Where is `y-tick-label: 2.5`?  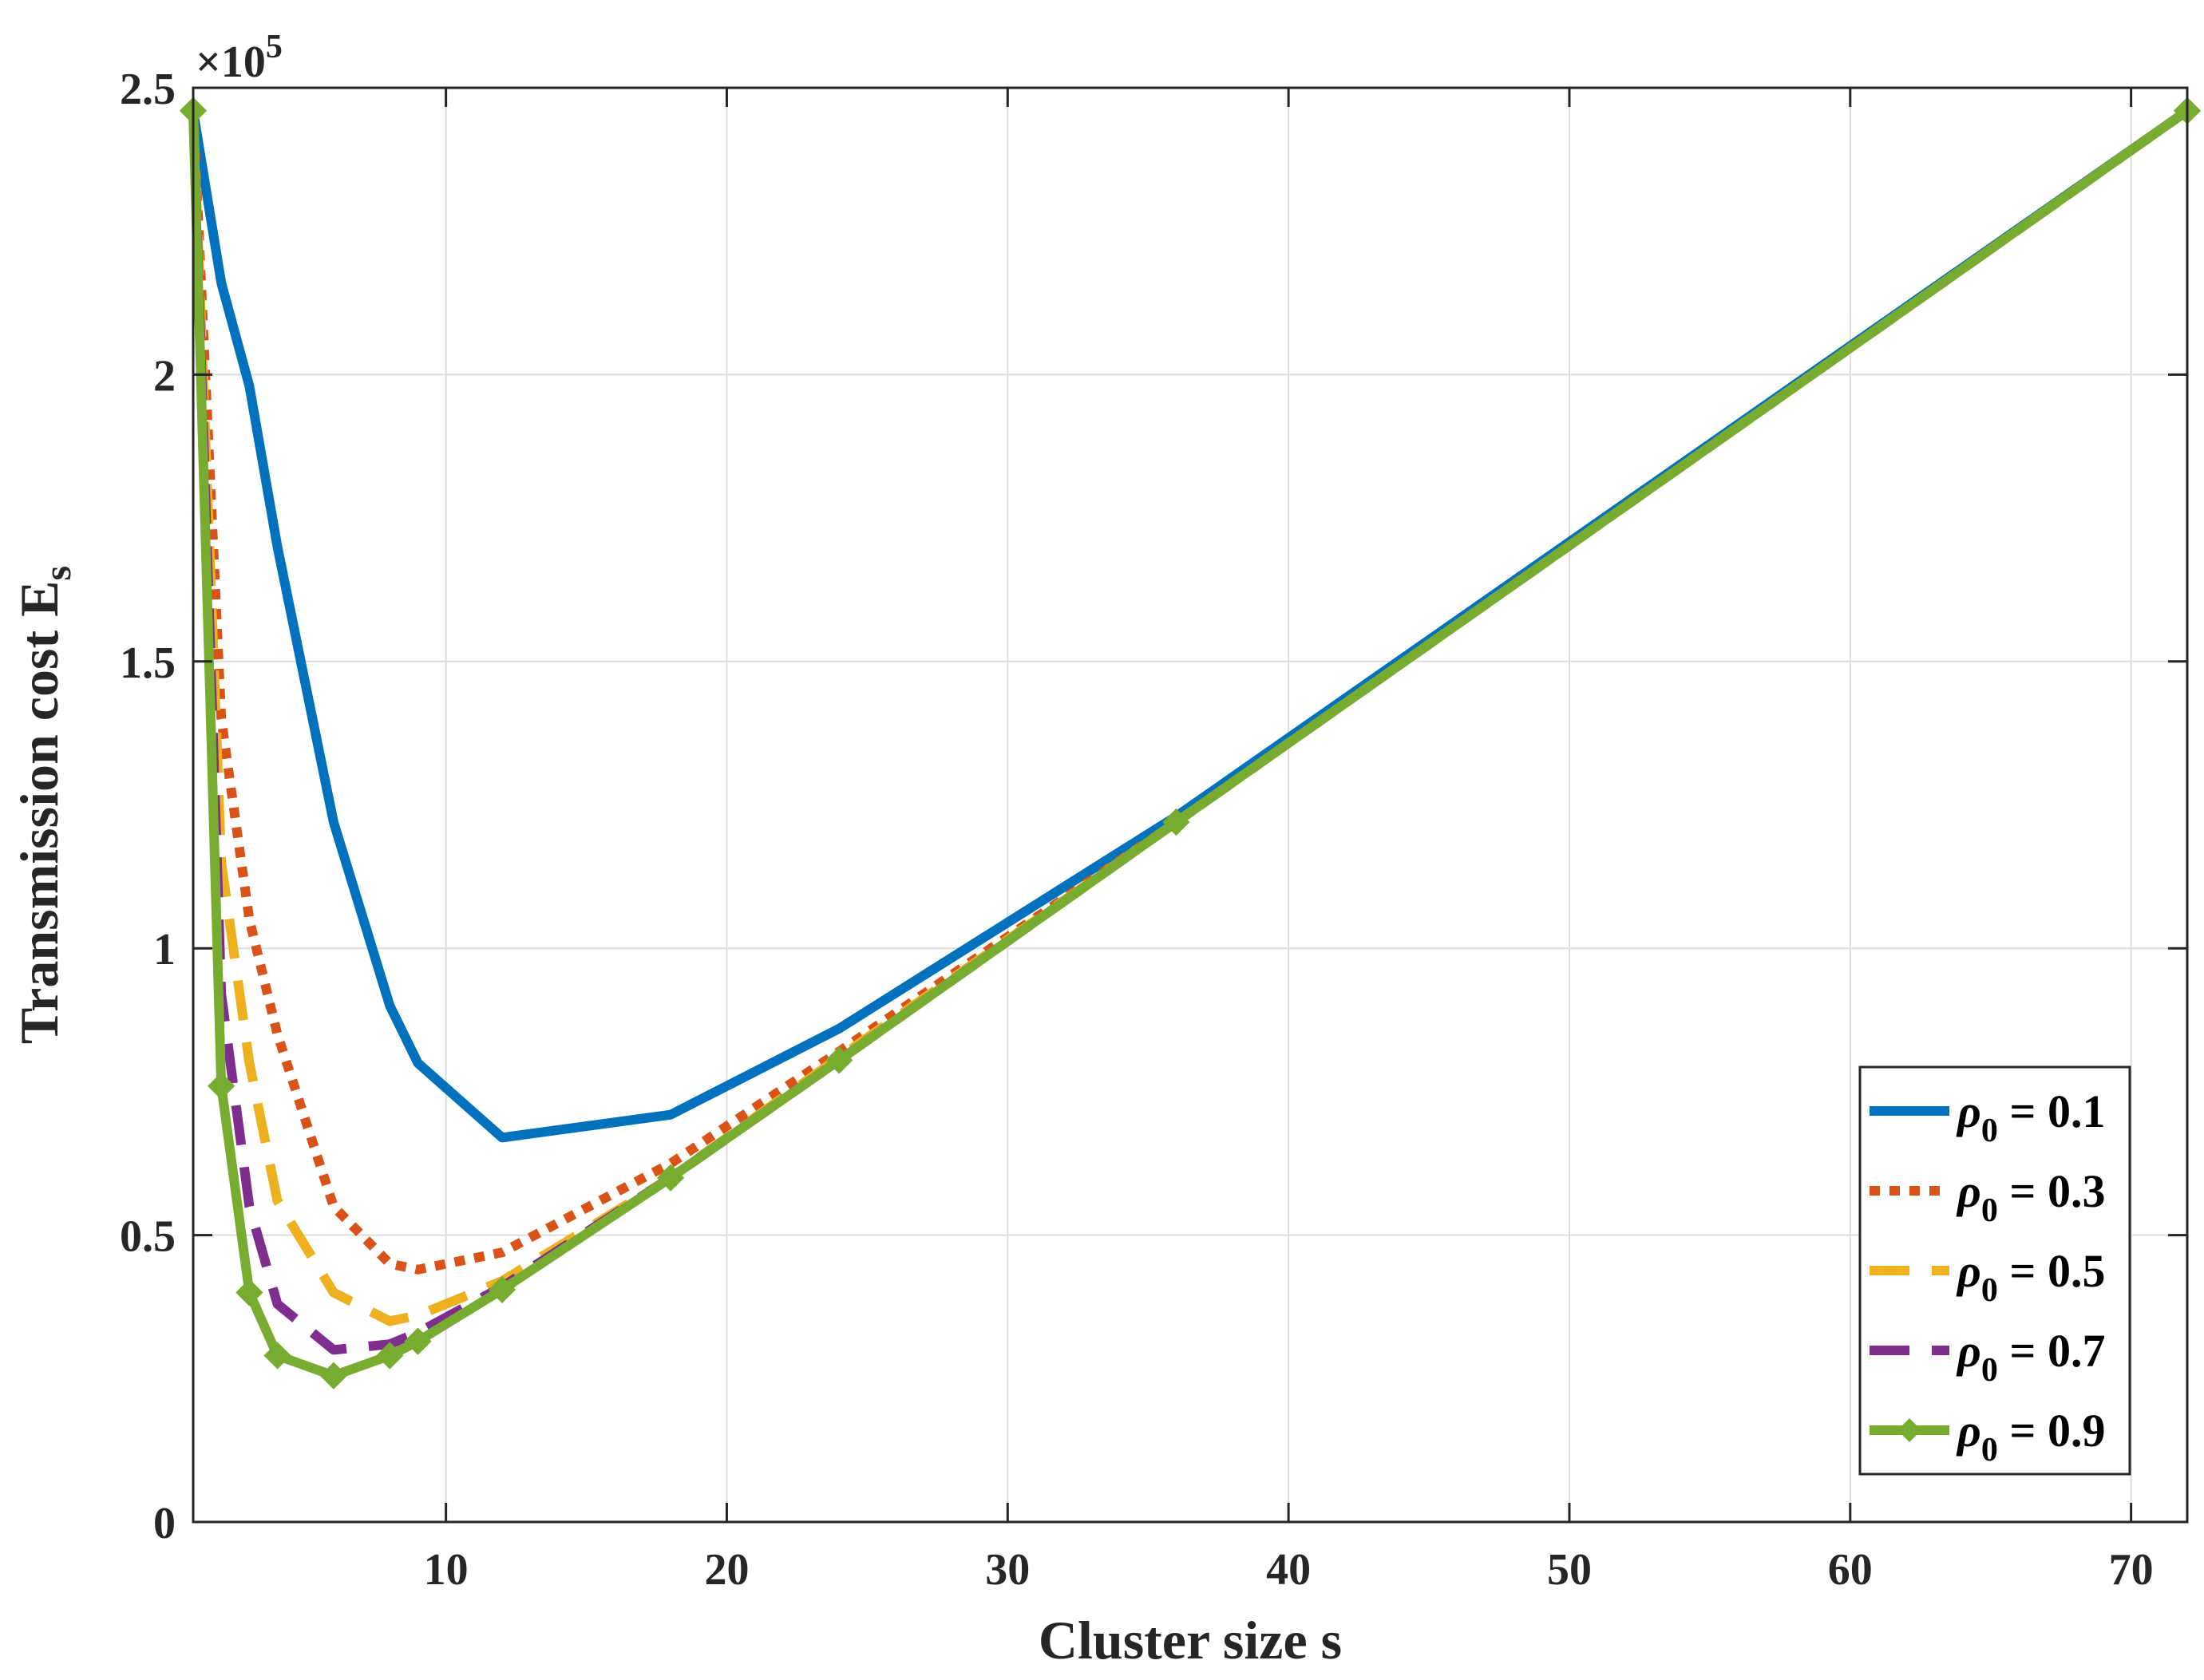 y-tick-label: 2.5 is located at coordinates (148, 89).